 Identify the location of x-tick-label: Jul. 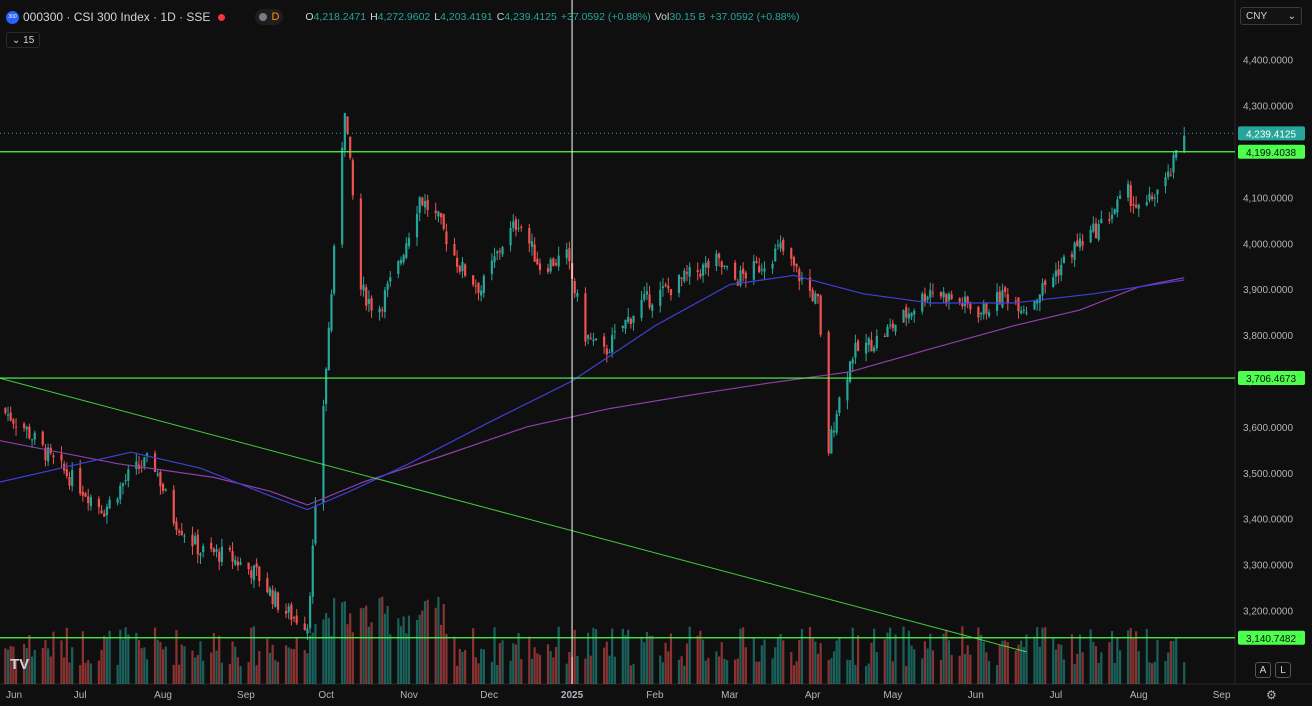
(1055, 695).